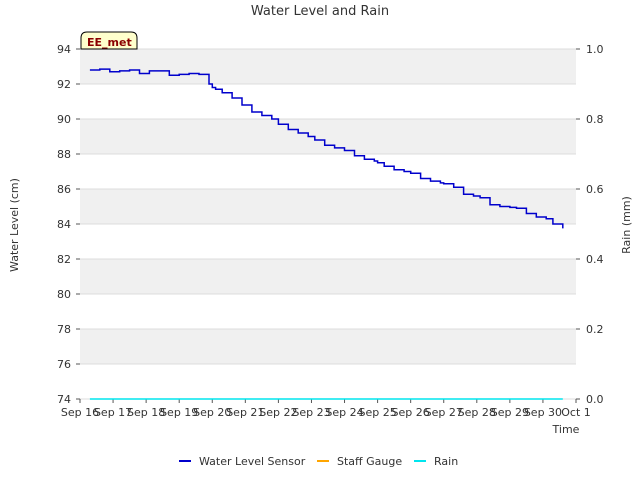 The height and width of the screenshot is (480, 640). Describe the element at coordinates (566, 429) in the screenshot. I see `x-axis-label: Time` at that location.